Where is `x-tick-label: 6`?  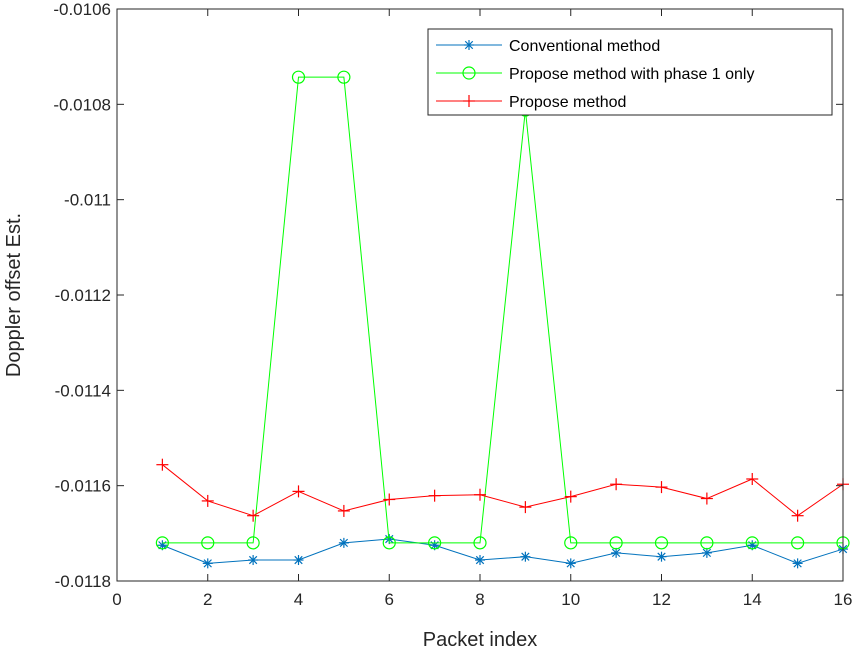 x-tick-label: 6 is located at coordinates (389, 599).